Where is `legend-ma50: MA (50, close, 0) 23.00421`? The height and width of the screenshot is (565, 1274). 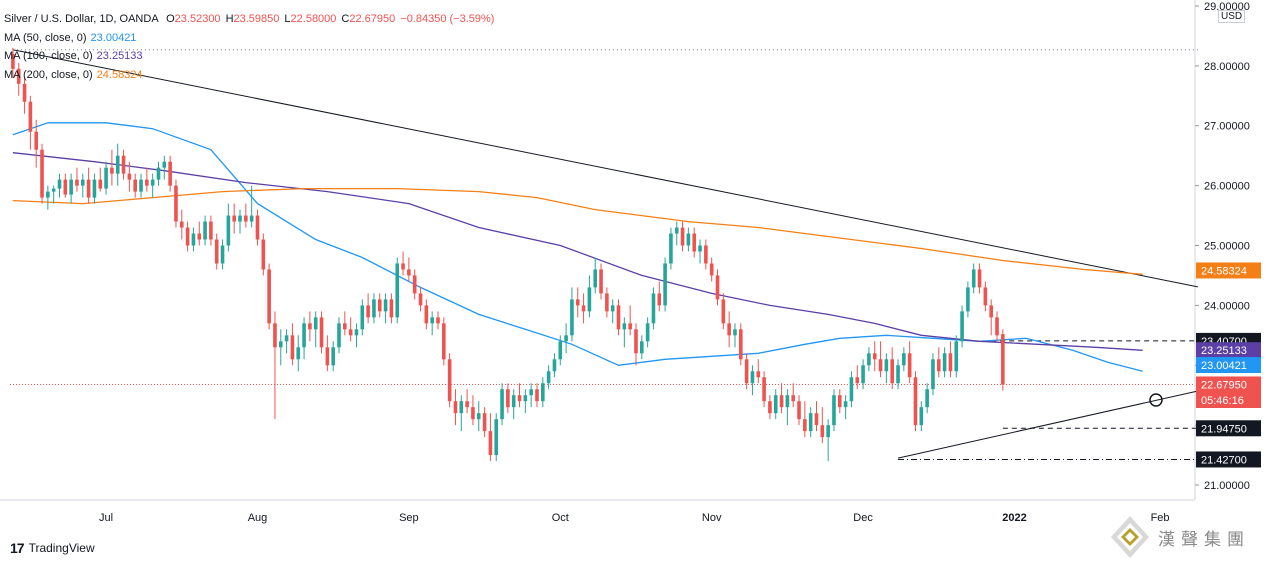
legend-ma50: MA (50, close, 0) 23.00421 is located at coordinates (249, 38).